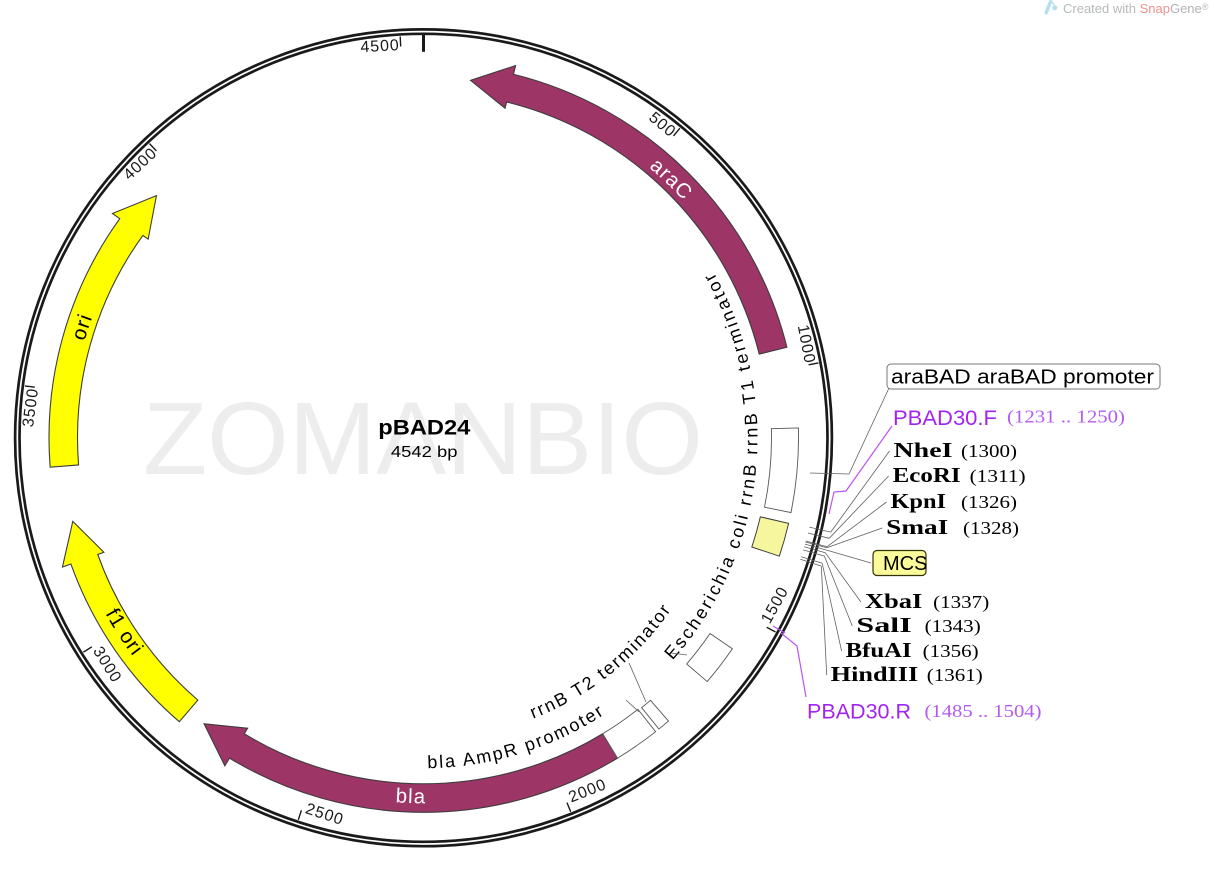 This screenshot has height=878, width=1214. Describe the element at coordinates (951, 651) in the screenshot. I see `svg-text: (1356)` at that location.